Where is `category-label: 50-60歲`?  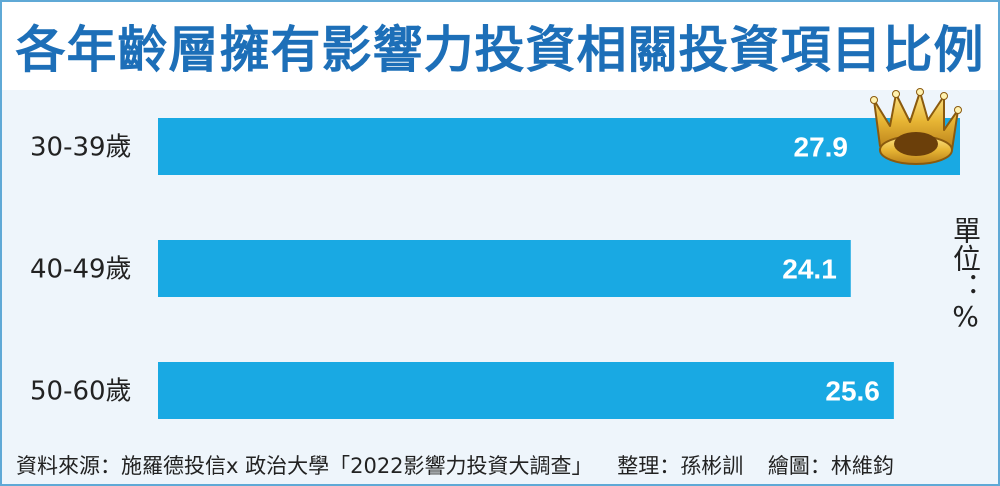 category-label: 50-60歲 is located at coordinates (81, 392).